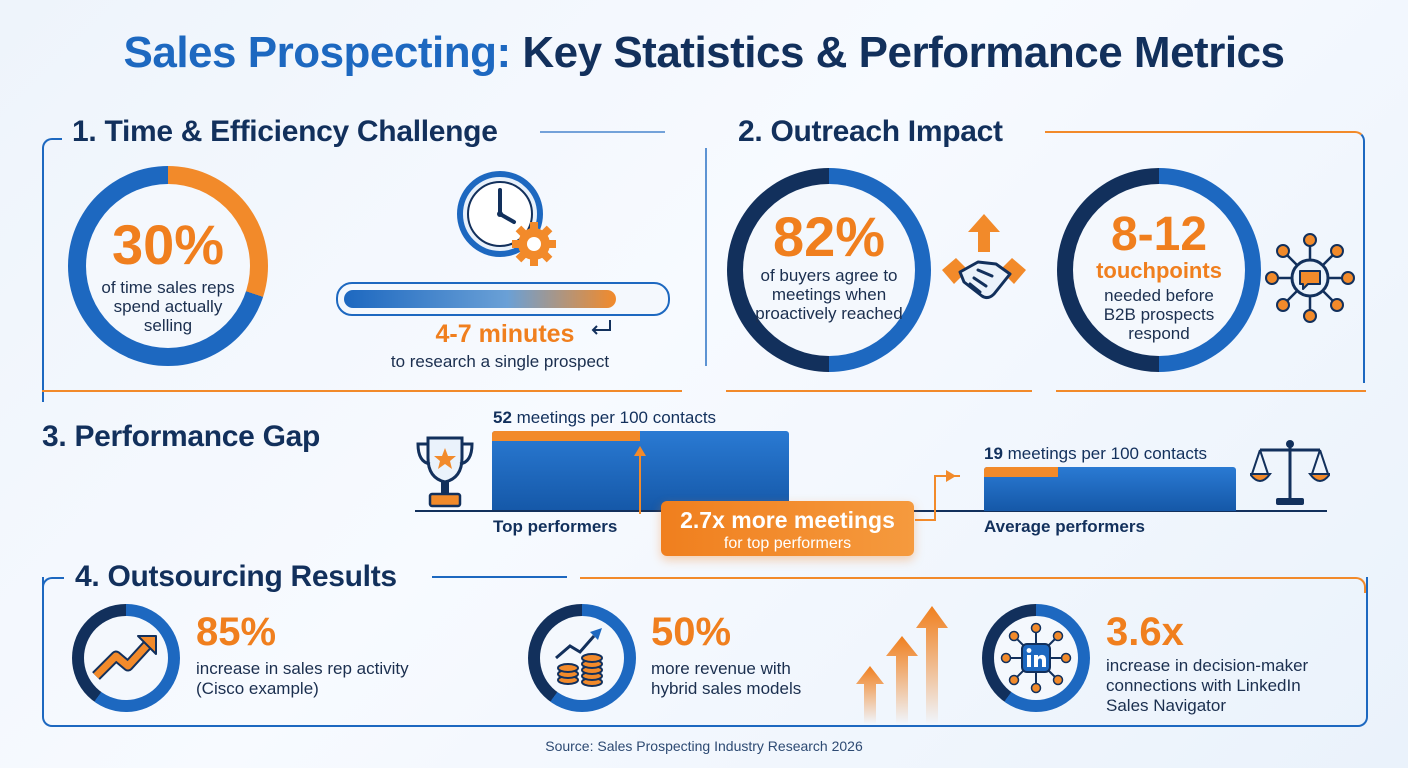 The image size is (1408, 768). Describe the element at coordinates (53, 585) in the screenshot. I see `section-4-frame-corner-left` at that location.